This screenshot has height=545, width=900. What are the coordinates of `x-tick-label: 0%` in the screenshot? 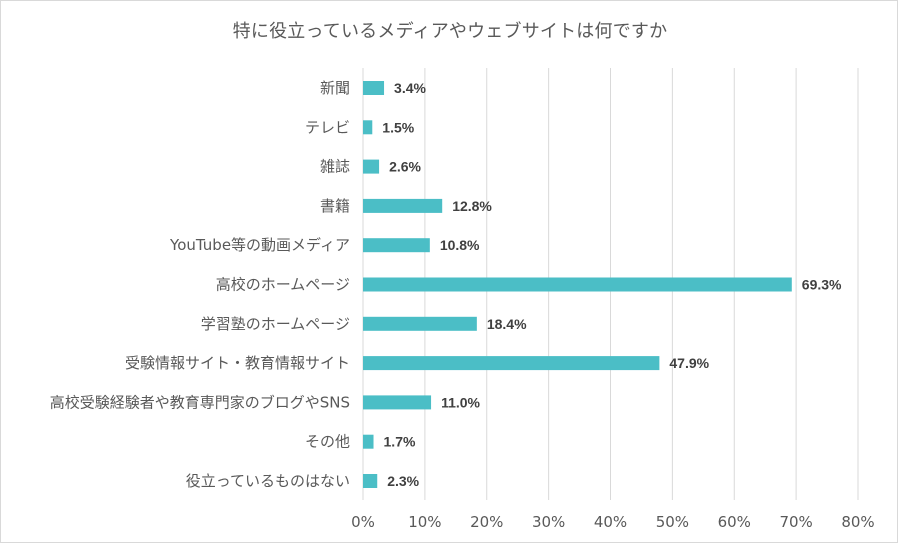 It's located at (363, 522).